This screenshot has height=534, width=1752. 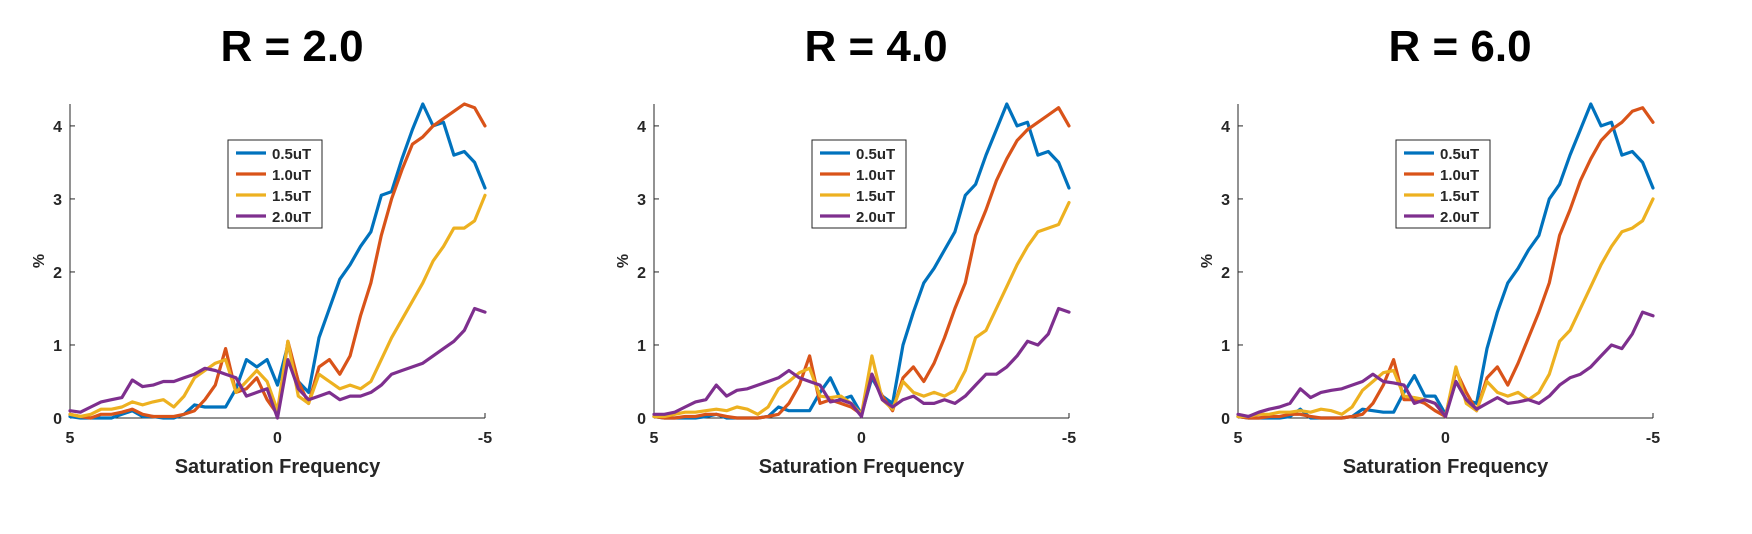 What do you see at coordinates (1445, 308) in the screenshot?
I see `series-line-1-5uT` at bounding box center [1445, 308].